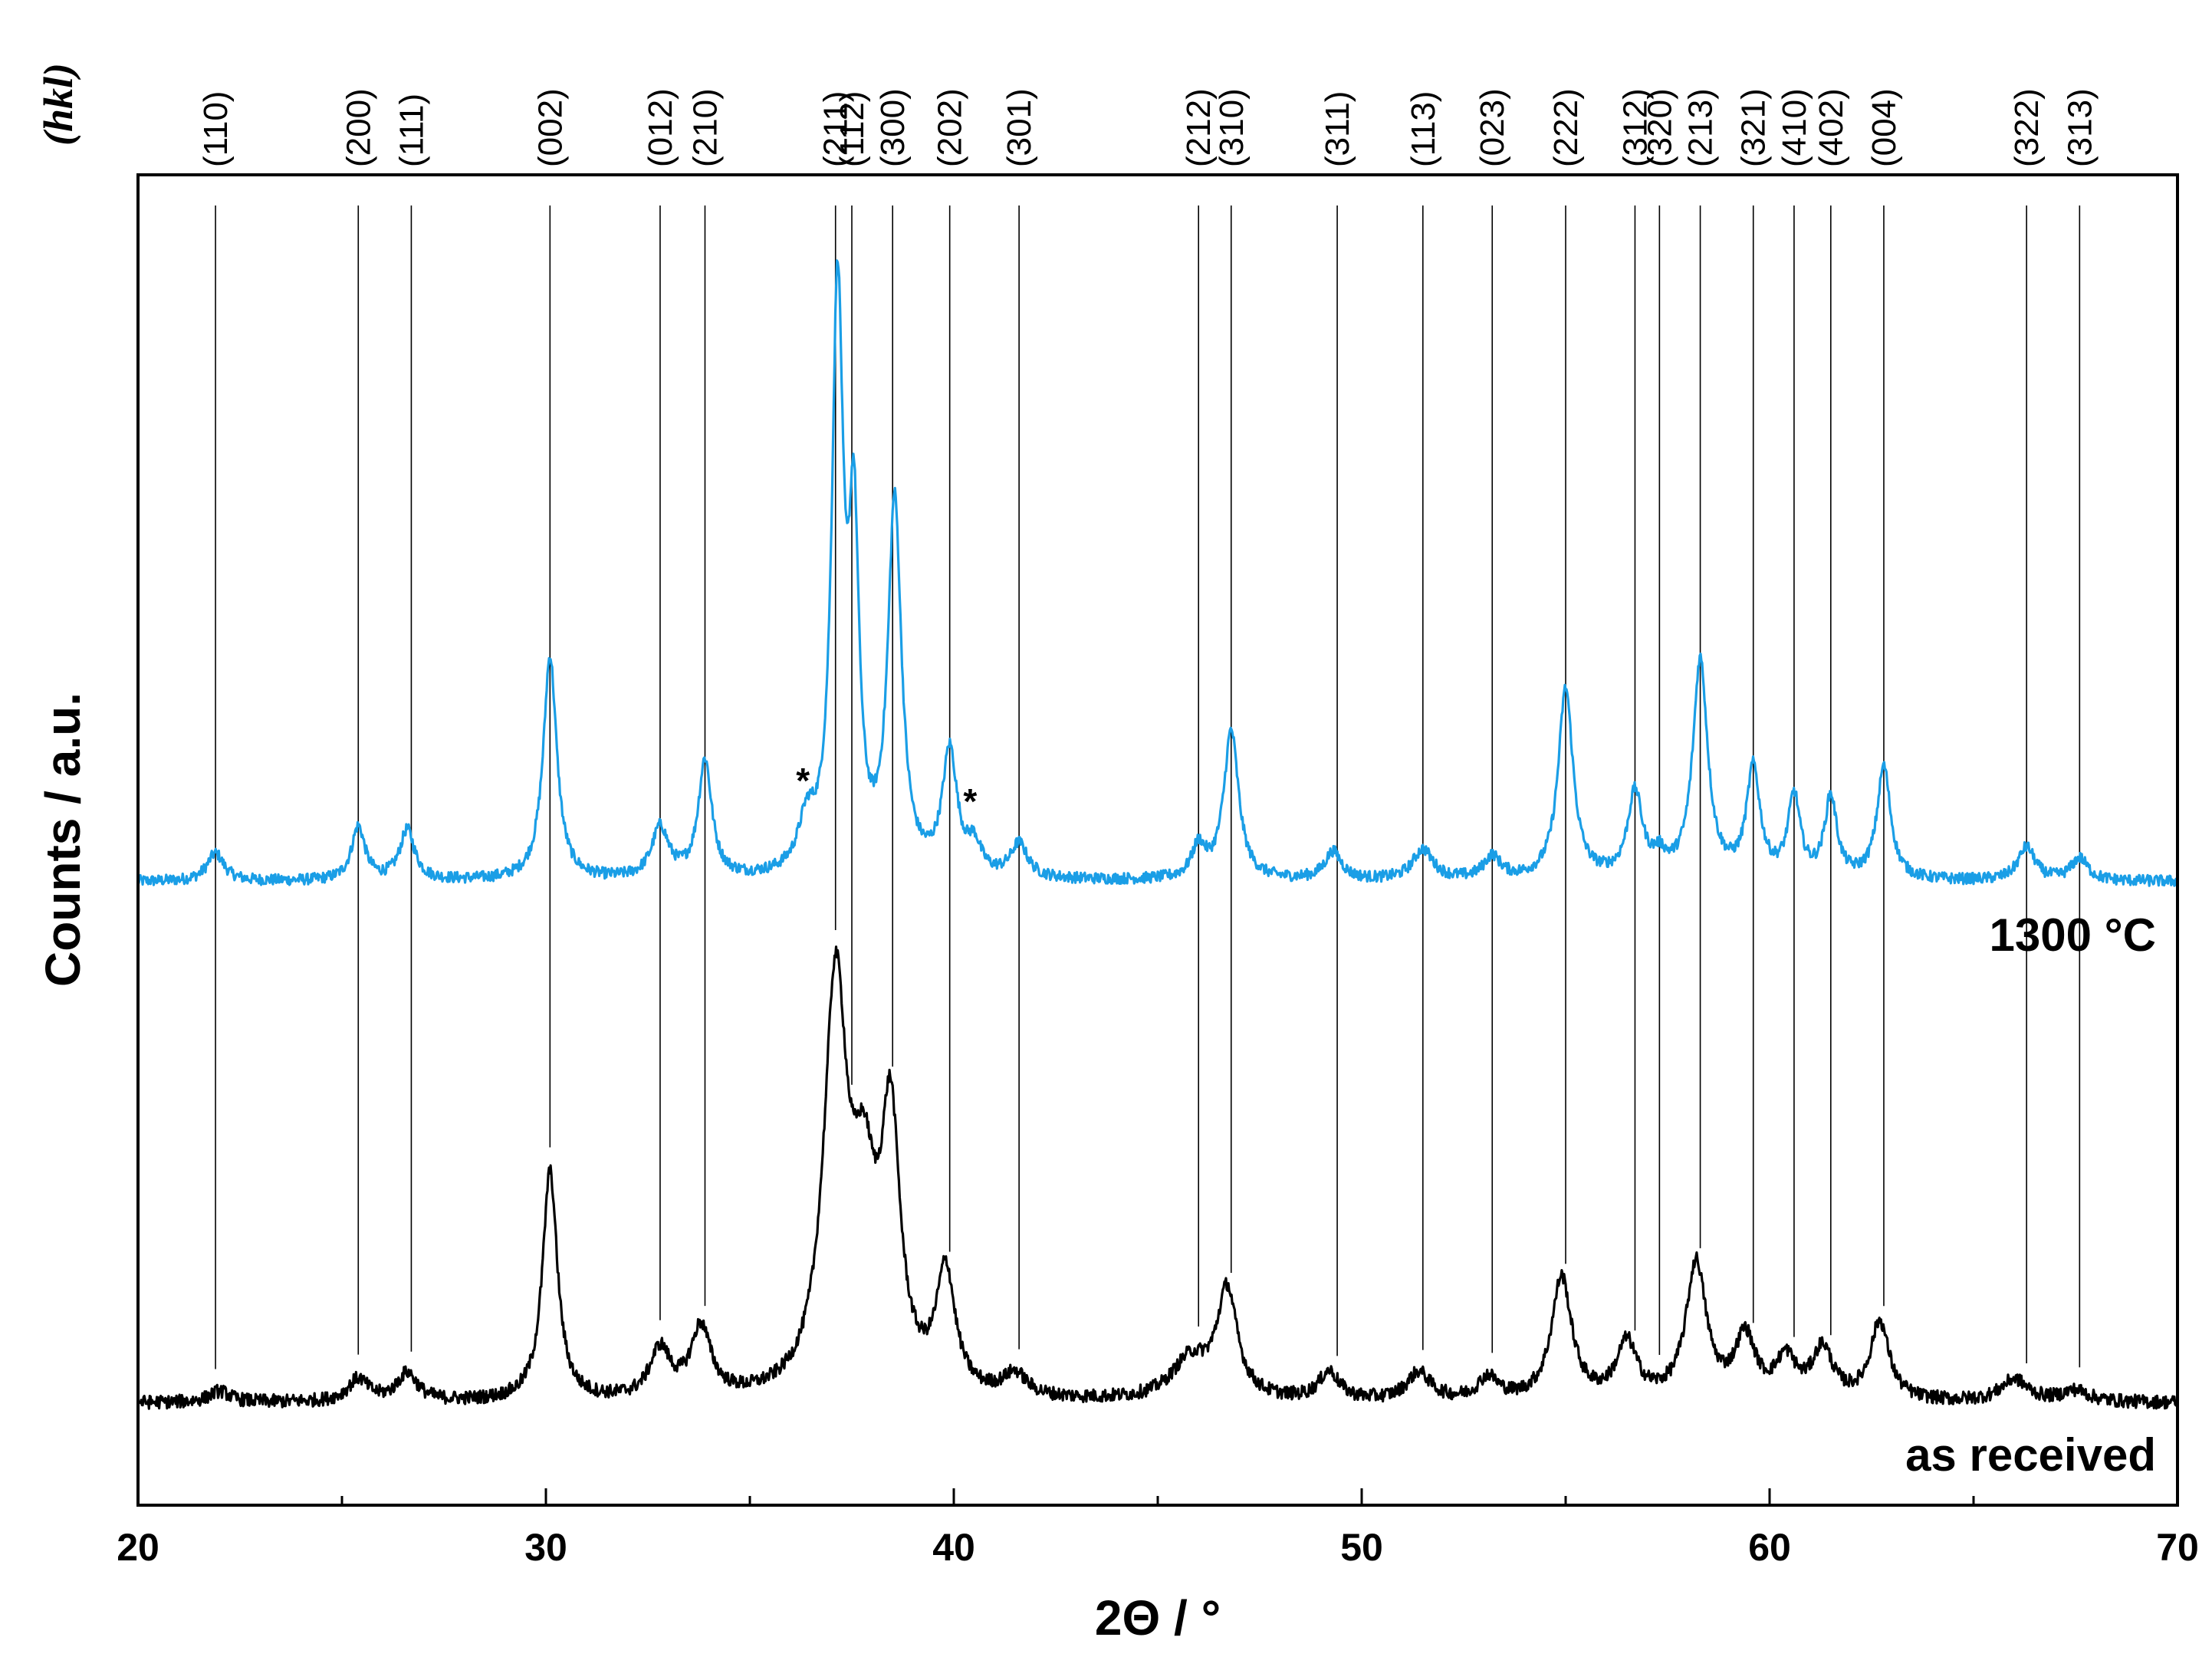 This screenshot has width=2212, height=1657. What do you see at coordinates (950, 128) in the screenshot?
I see `reflection-label-202: (202)` at bounding box center [950, 128].